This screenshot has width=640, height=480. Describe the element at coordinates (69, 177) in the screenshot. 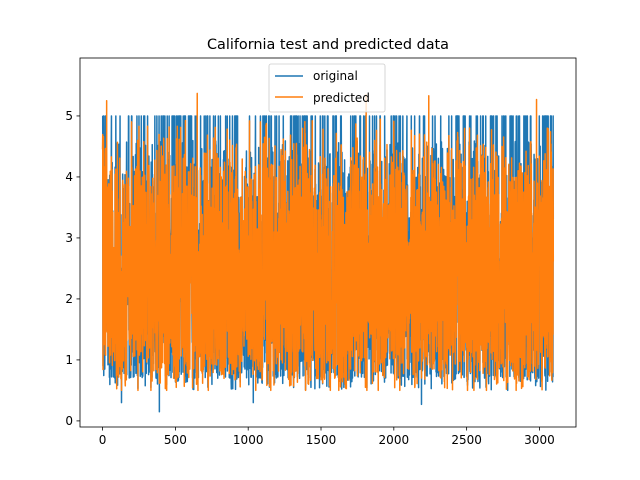

I see `y-tick-label: 4` at that location.